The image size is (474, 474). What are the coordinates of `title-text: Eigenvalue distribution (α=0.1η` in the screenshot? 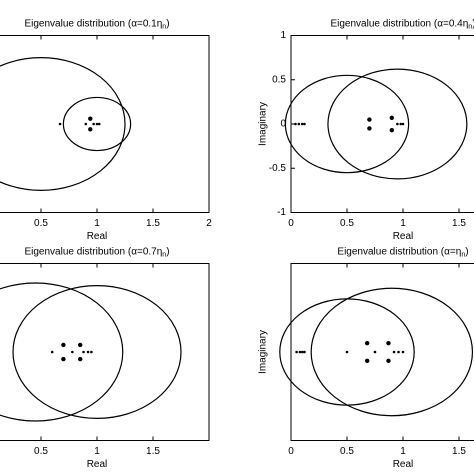 It's located at (93, 23).